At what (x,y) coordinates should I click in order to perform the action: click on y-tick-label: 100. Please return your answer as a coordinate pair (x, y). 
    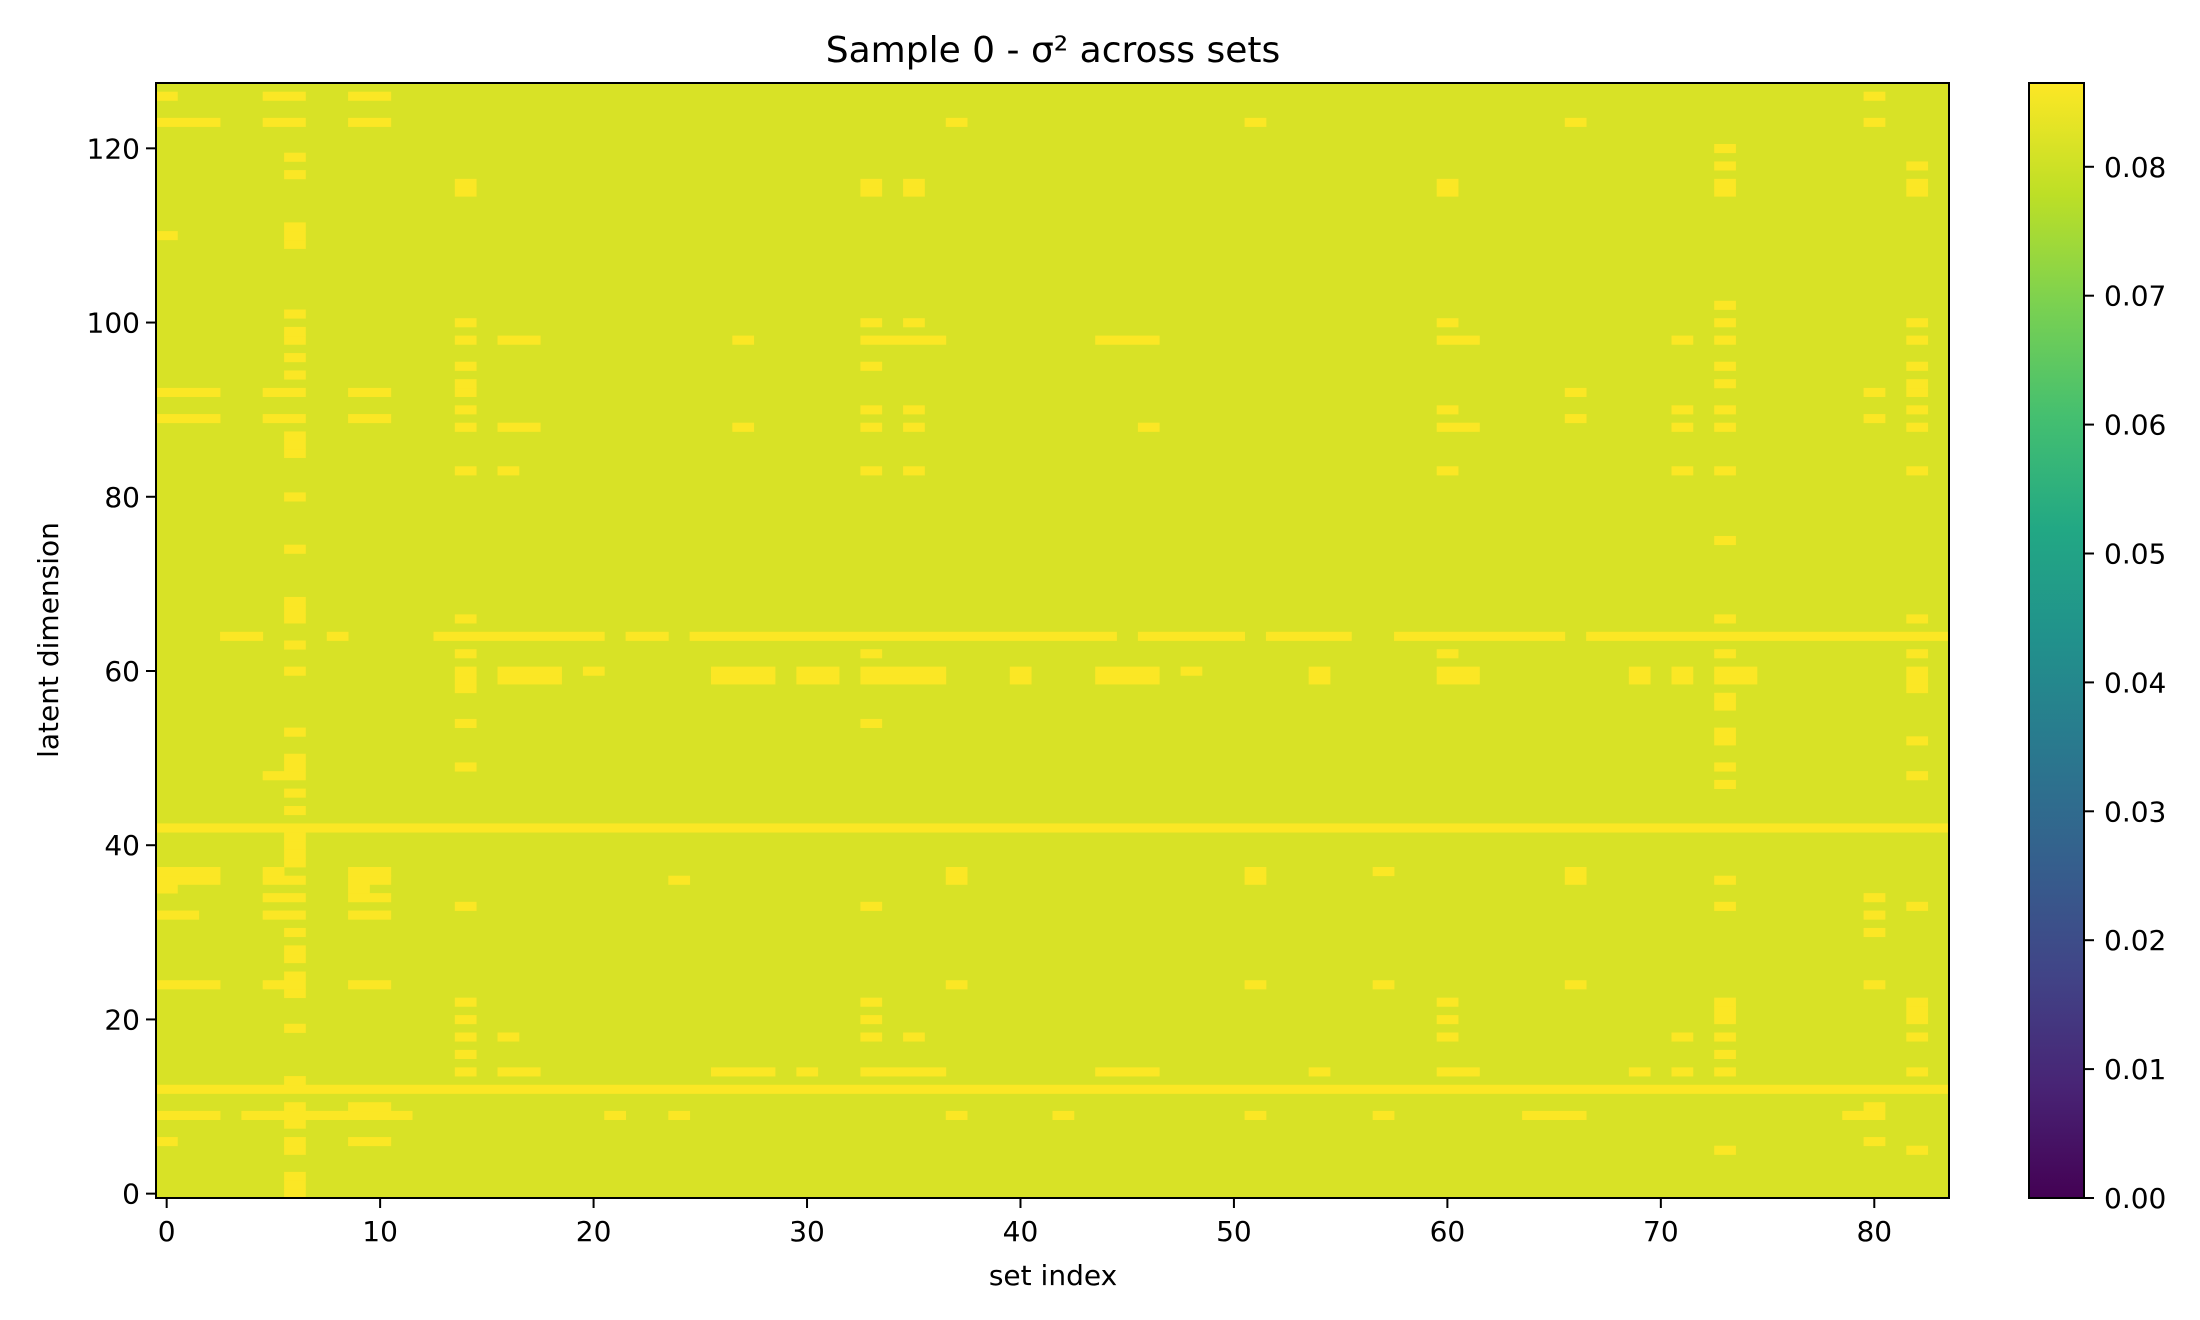
    Looking at the image, I should click on (113, 323).